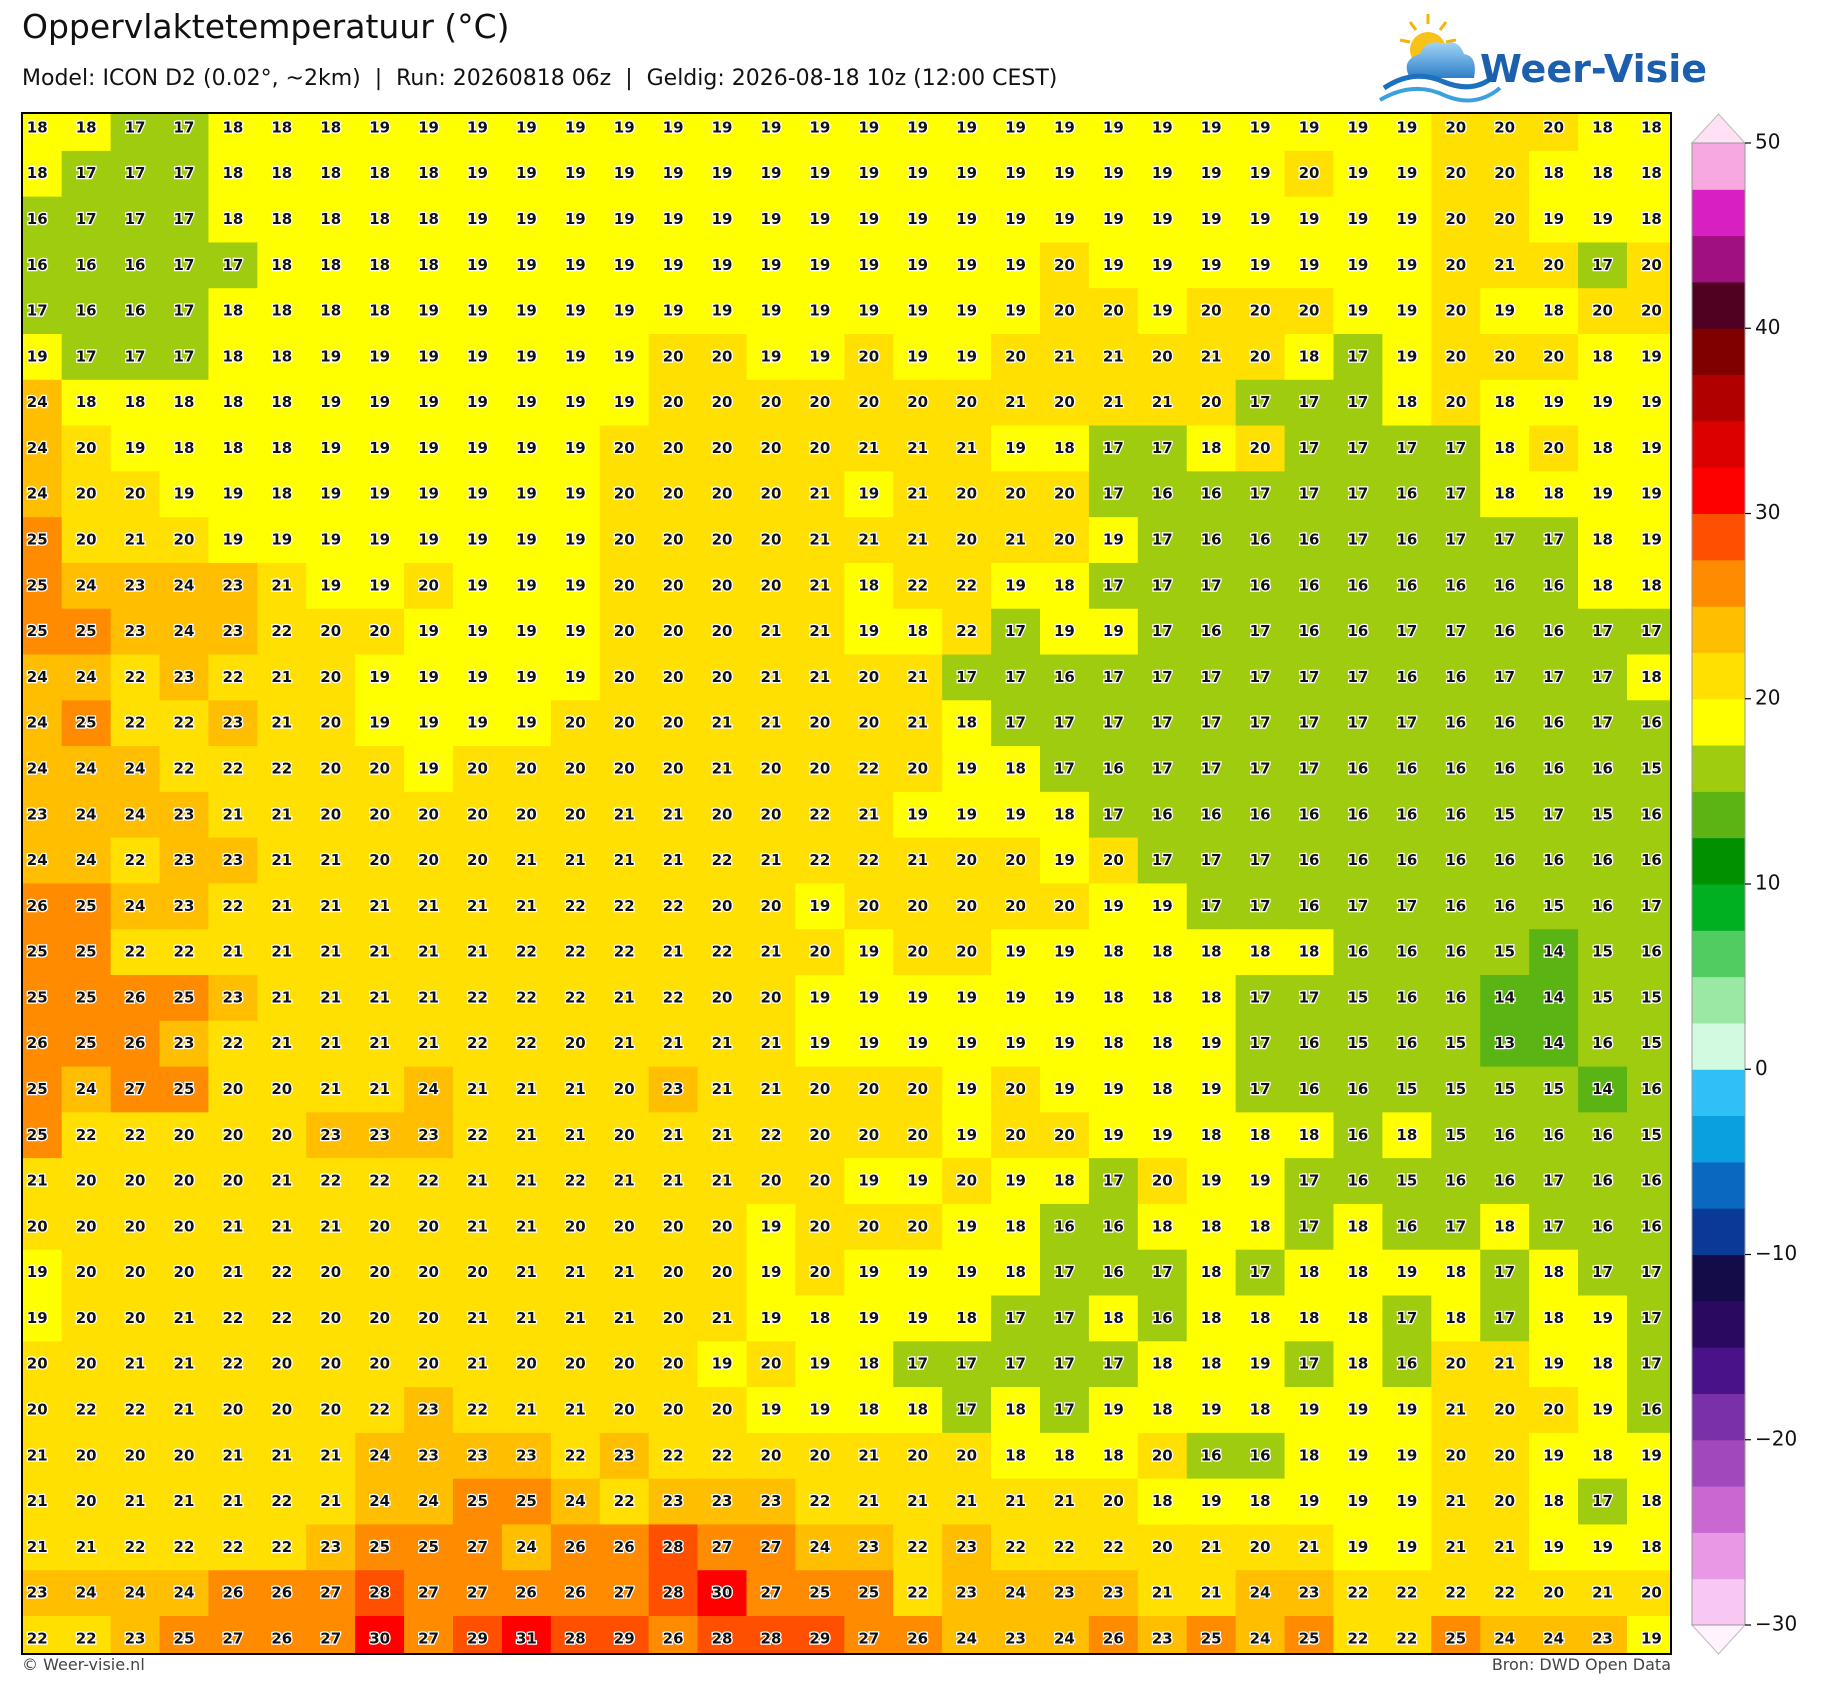 This screenshot has width=1824, height=1685. I want to click on temperature-label: 23, so click(477, 1455).